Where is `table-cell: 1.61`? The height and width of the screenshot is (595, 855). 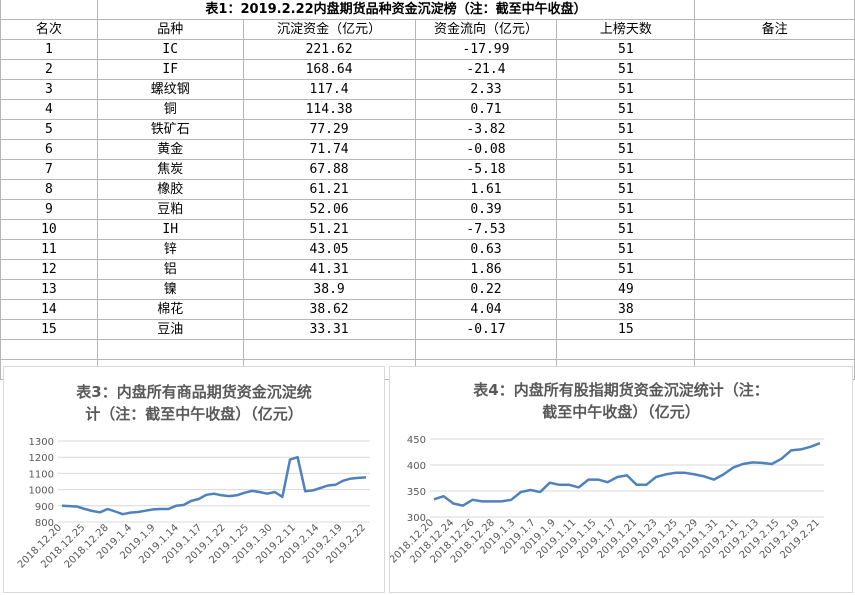
table-cell: 1.61 is located at coordinates (486, 189).